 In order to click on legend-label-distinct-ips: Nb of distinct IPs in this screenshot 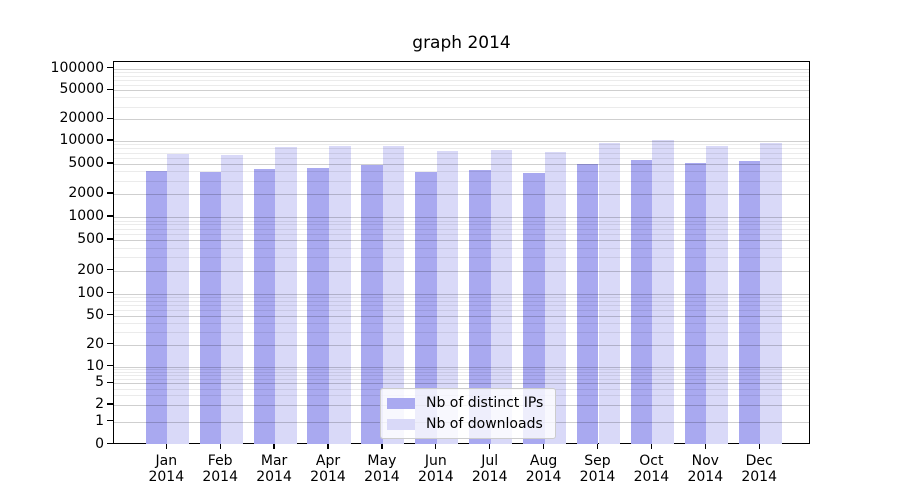, I will do `click(485, 403)`.